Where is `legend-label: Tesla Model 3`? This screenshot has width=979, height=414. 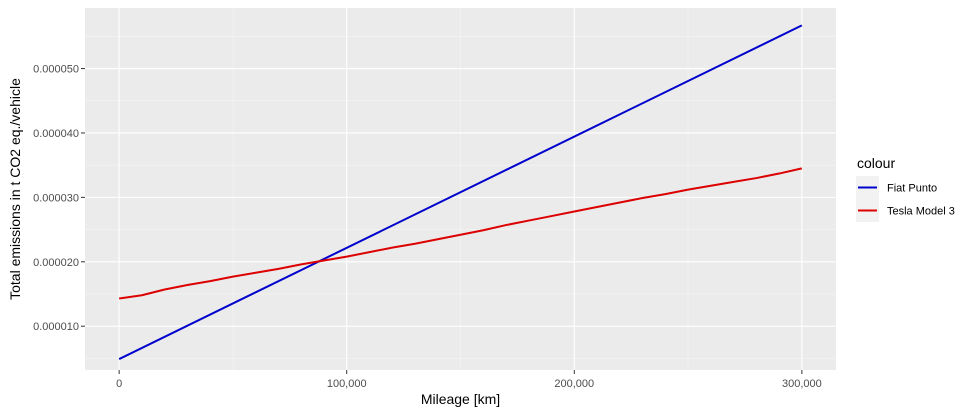 legend-label: Tesla Model 3 is located at coordinates (921, 212).